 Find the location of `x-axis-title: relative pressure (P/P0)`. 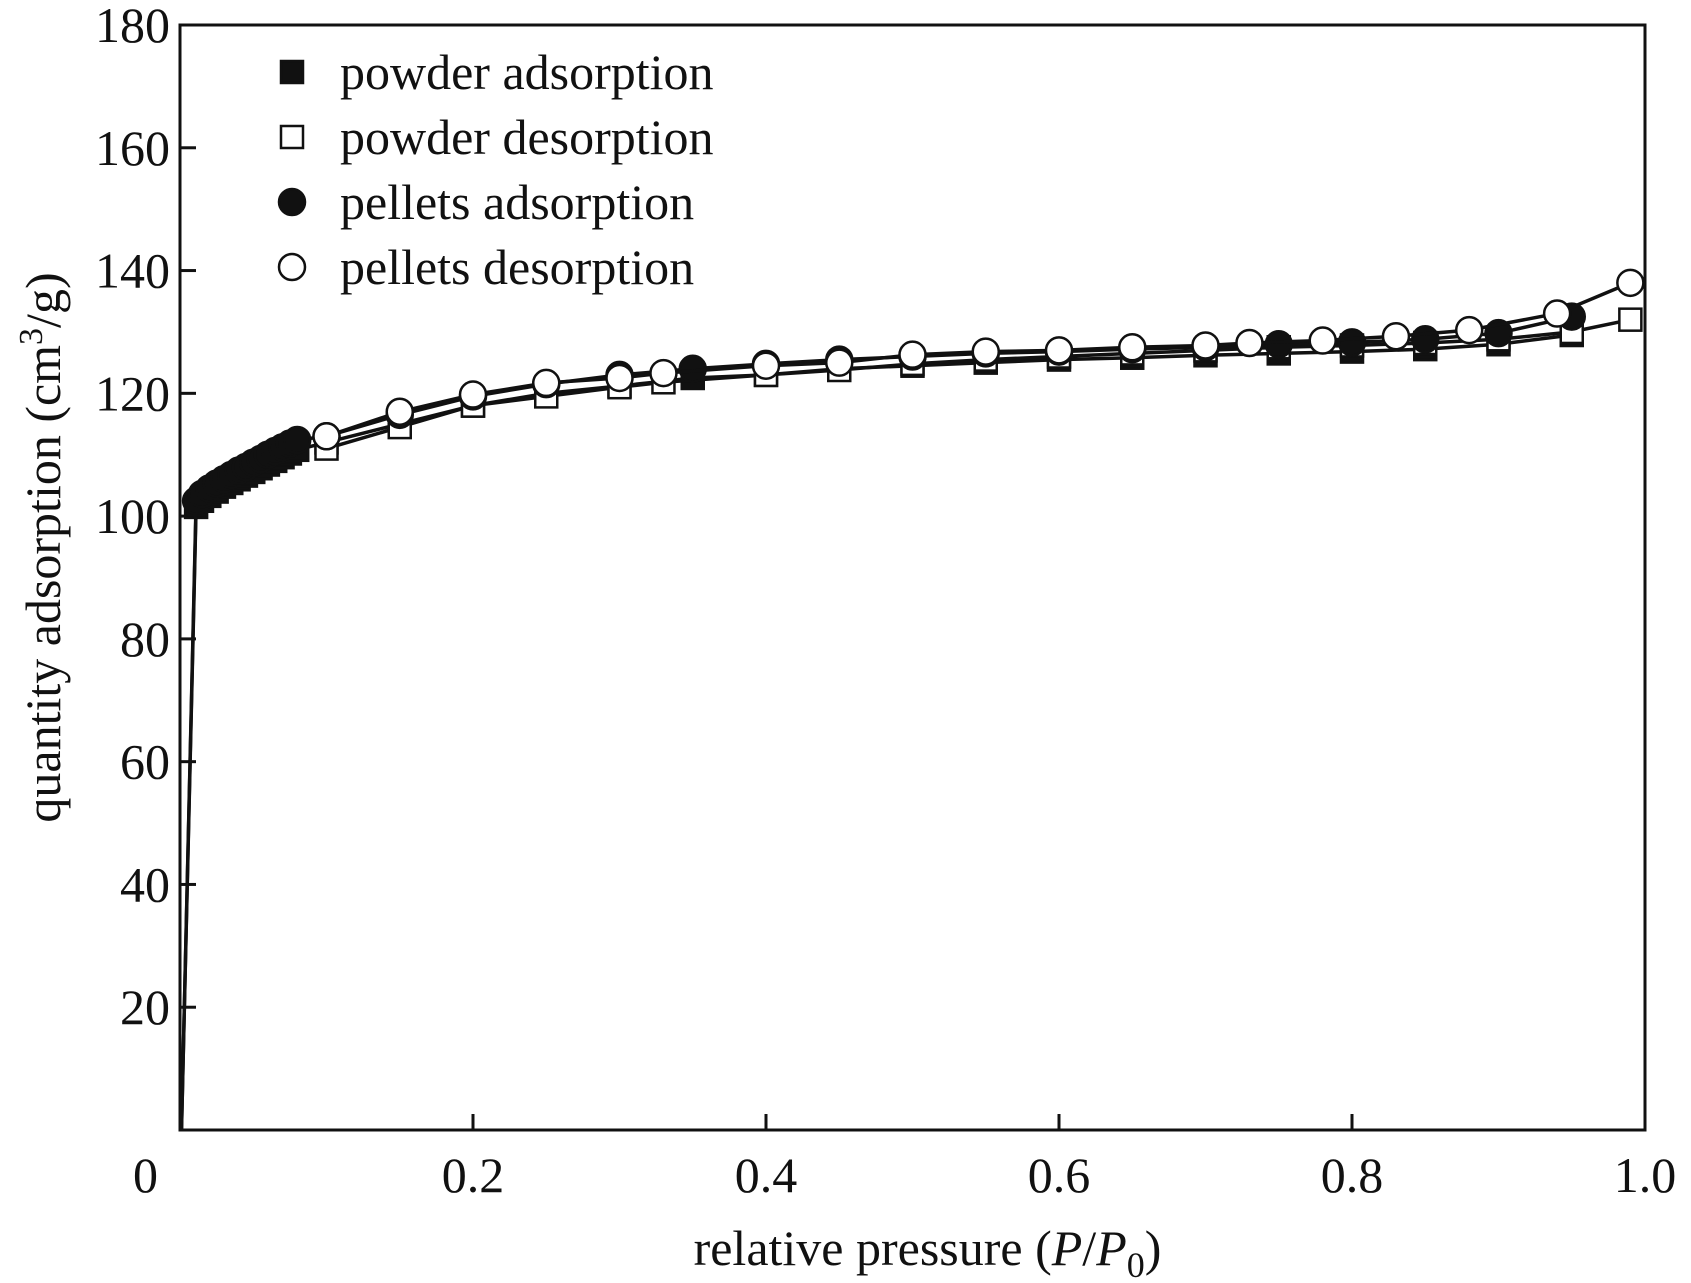

x-axis-title: relative pressure (P/P0) is located at coordinates (928, 1251).